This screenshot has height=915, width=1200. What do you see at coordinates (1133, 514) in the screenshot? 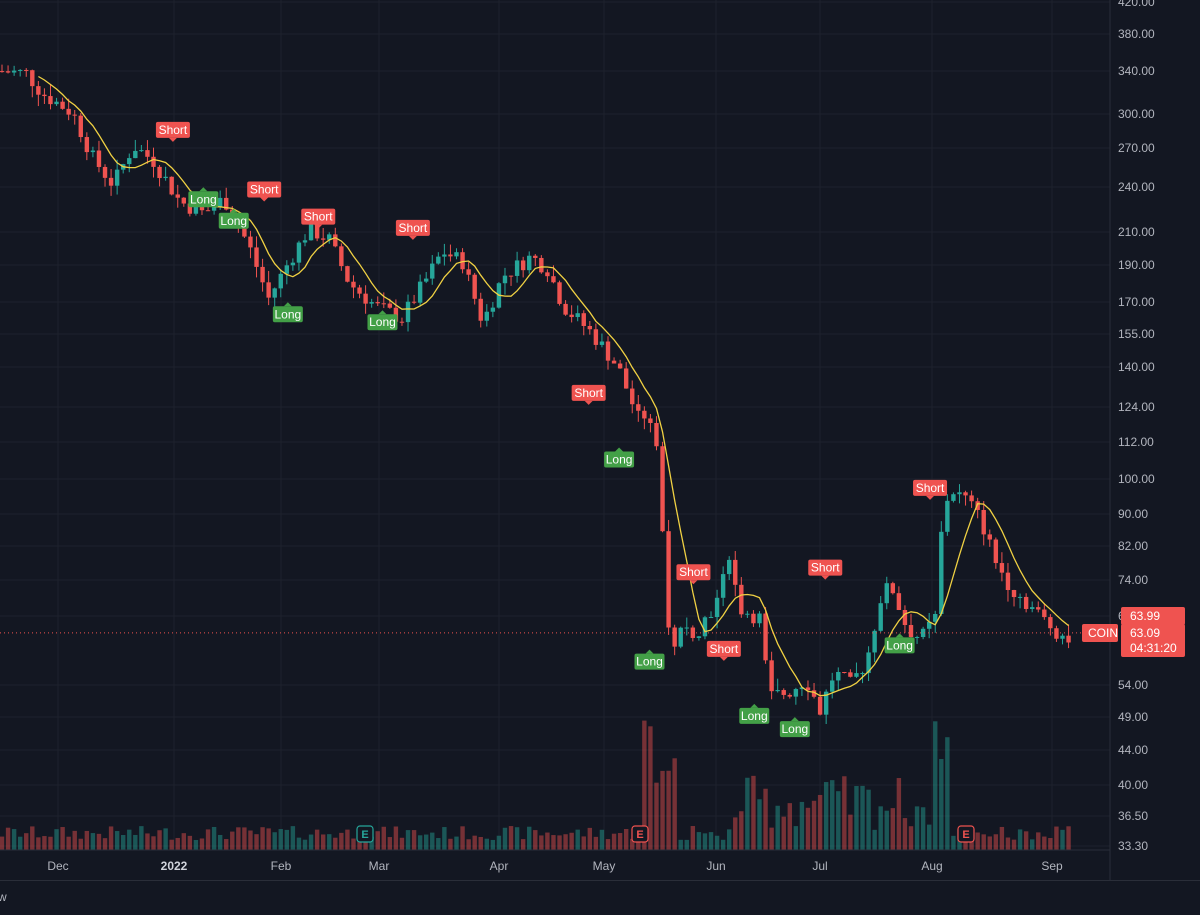
I see `y-tick-label: 90.00` at bounding box center [1133, 514].